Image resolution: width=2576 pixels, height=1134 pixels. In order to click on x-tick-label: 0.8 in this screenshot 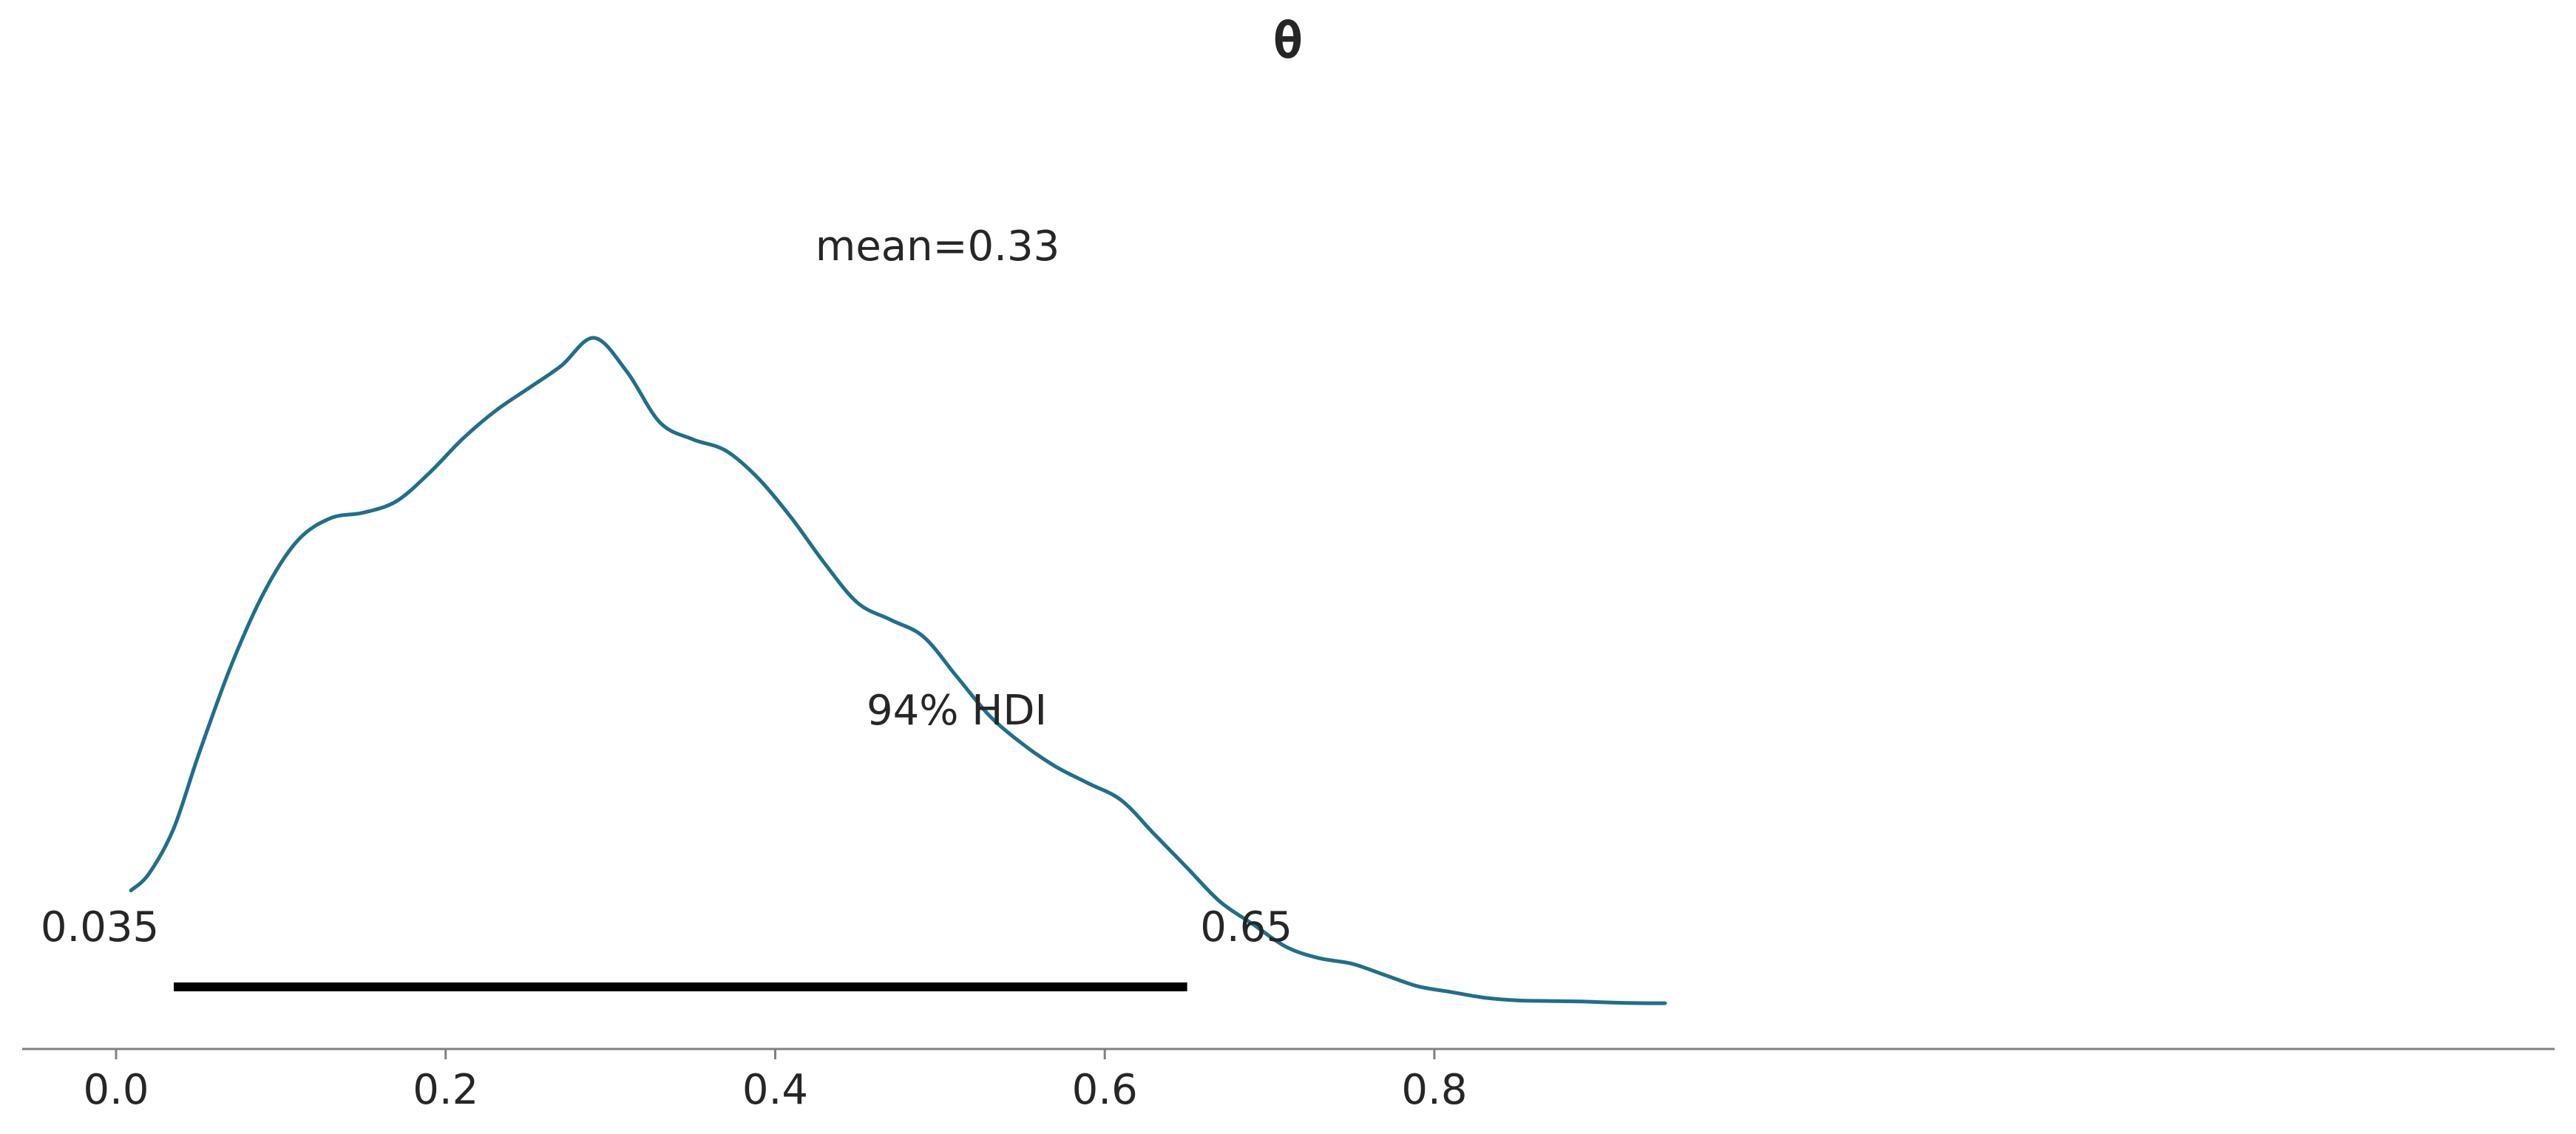, I will do `click(1434, 1090)`.